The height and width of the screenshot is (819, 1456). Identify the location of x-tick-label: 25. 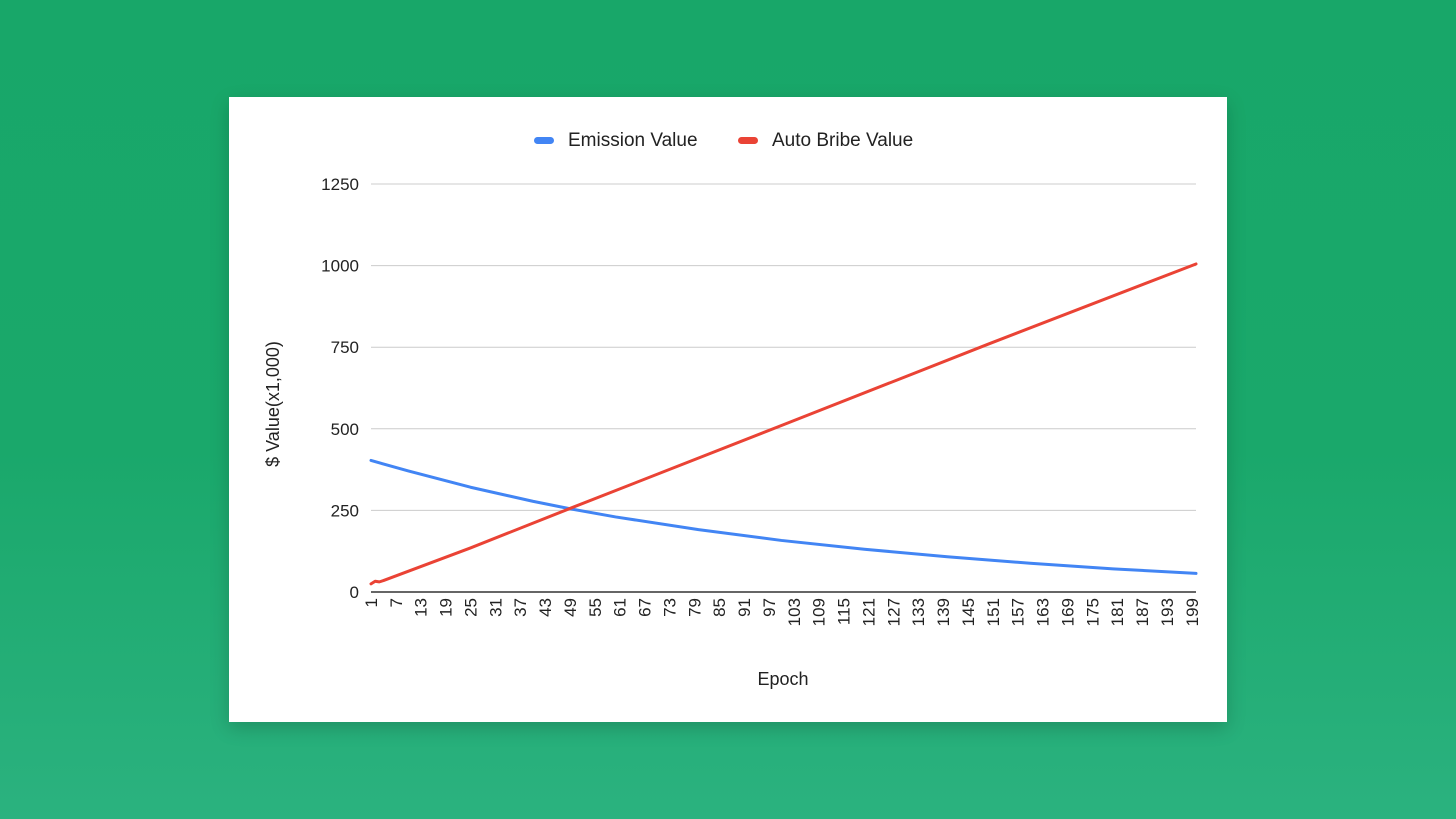
(470, 607).